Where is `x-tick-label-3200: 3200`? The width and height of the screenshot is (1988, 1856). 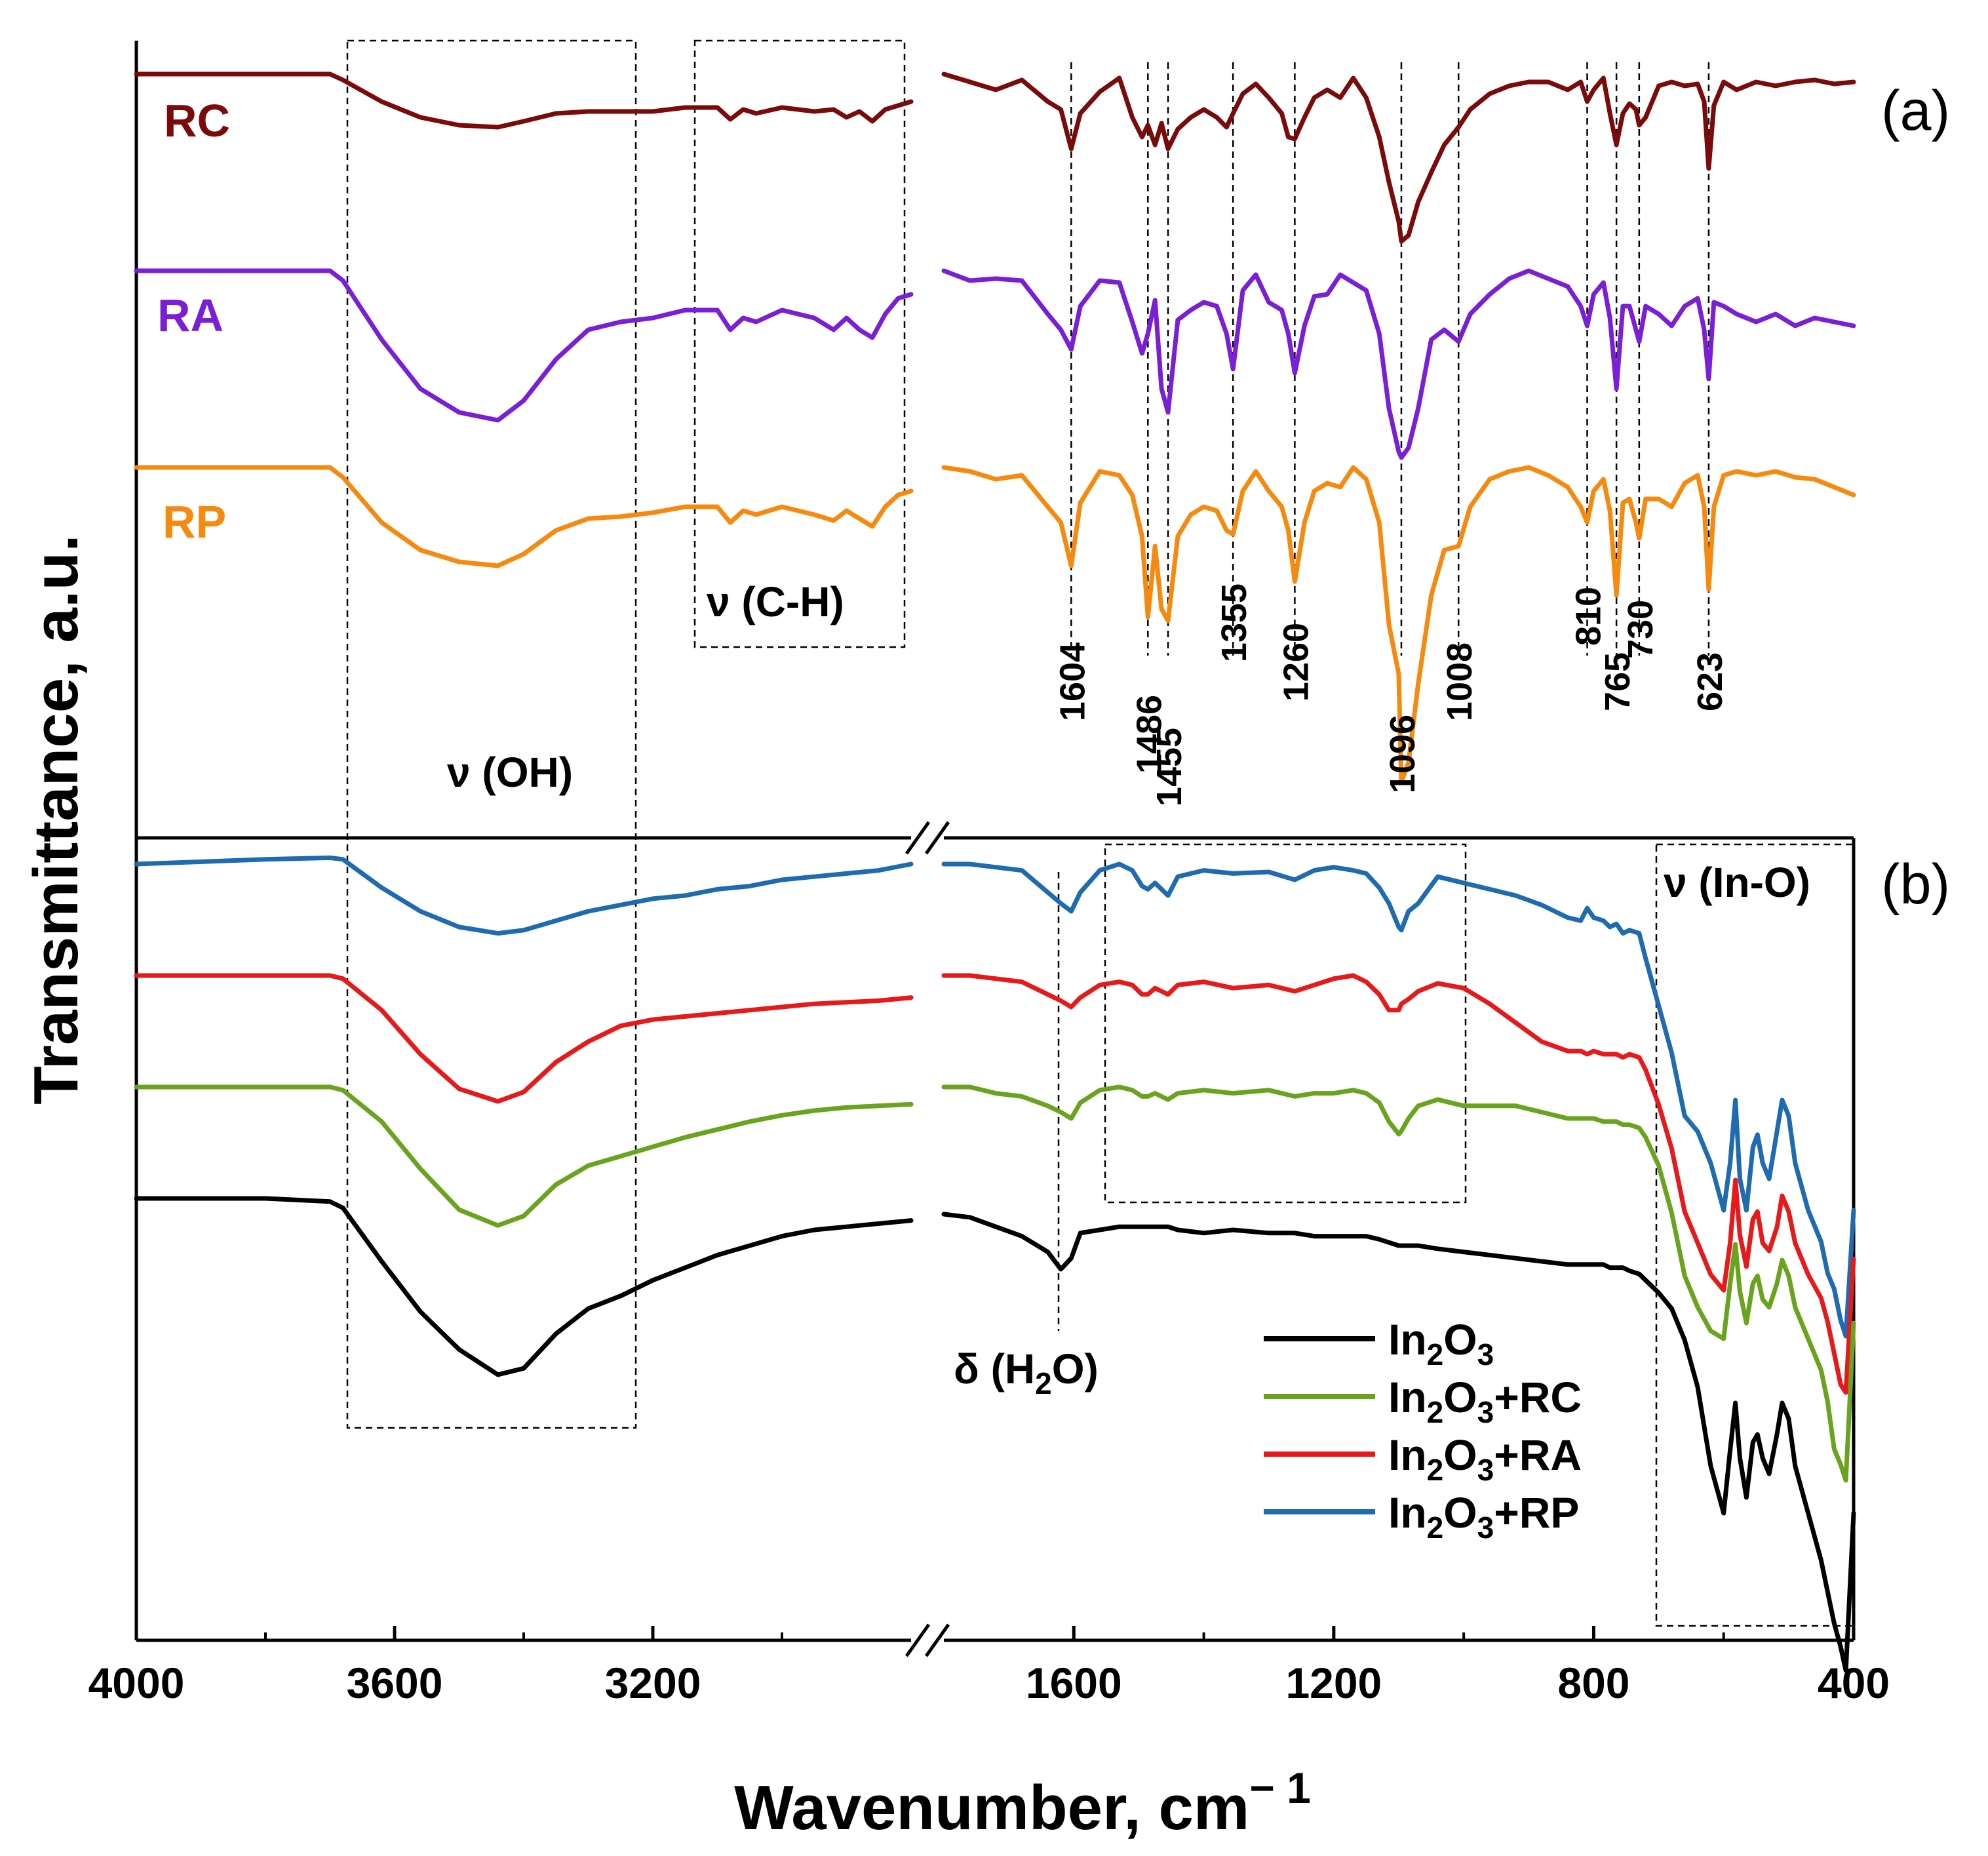 x-tick-label-3200: 3200 is located at coordinates (653, 1683).